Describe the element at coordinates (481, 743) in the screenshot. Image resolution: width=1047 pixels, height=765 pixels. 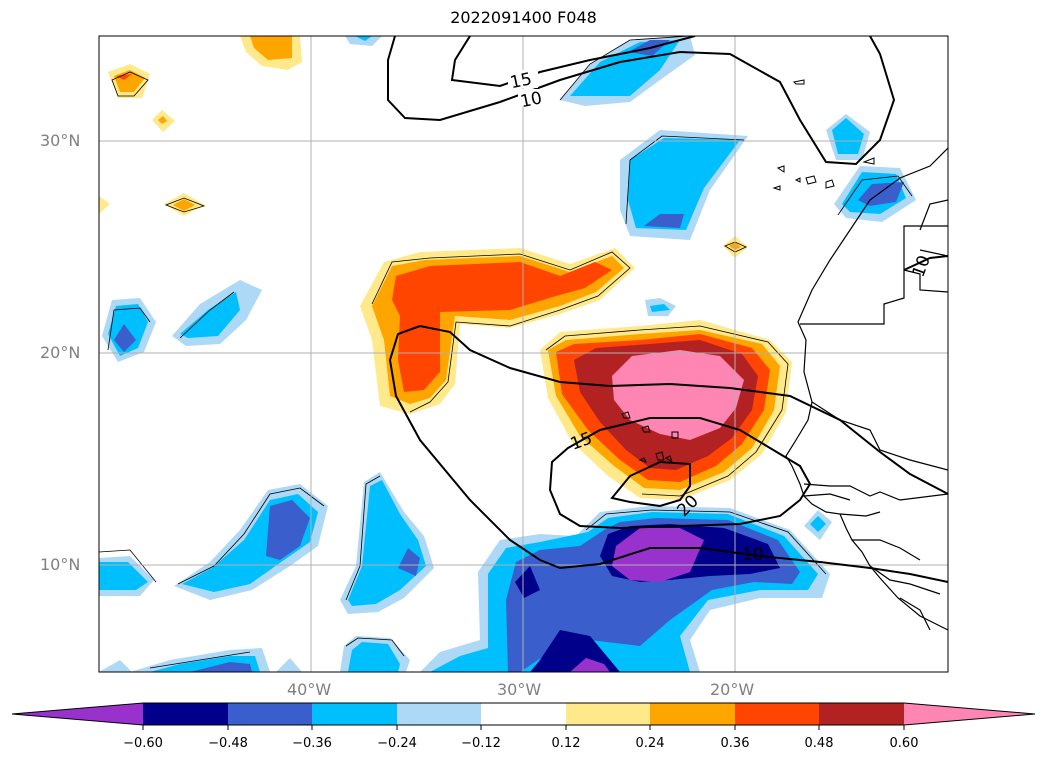
I see `colorbar-tick-label: −0.12` at that location.